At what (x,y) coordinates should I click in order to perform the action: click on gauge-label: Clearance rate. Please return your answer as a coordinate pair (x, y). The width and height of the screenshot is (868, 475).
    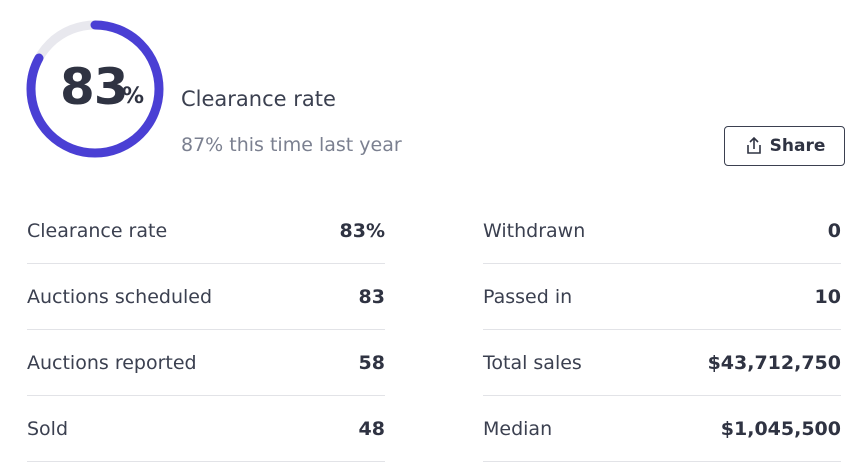
    Looking at the image, I should click on (258, 99).